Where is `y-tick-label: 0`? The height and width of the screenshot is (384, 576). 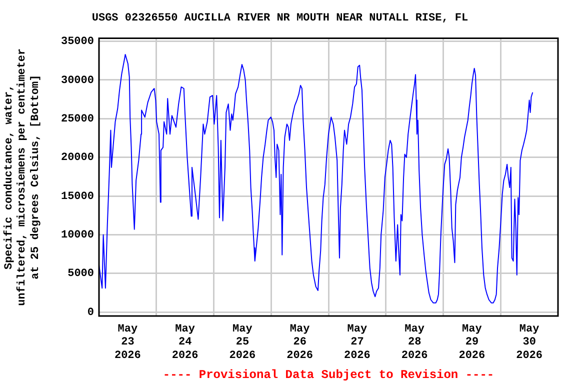 y-tick-label: 0 is located at coordinates (90, 312).